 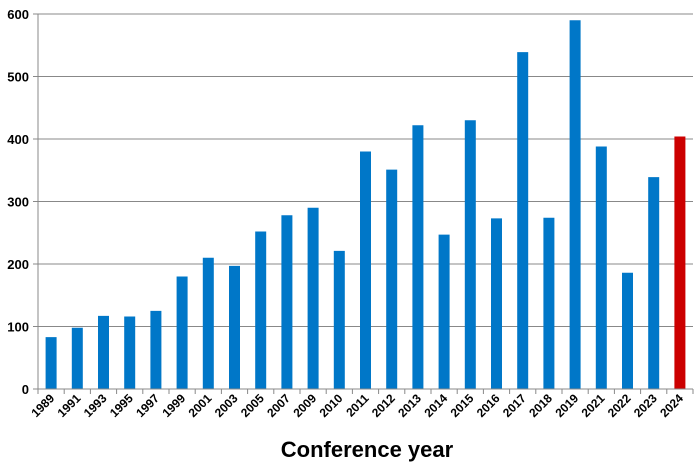 I want to click on y-tick-label: 100, so click(x=18, y=327).